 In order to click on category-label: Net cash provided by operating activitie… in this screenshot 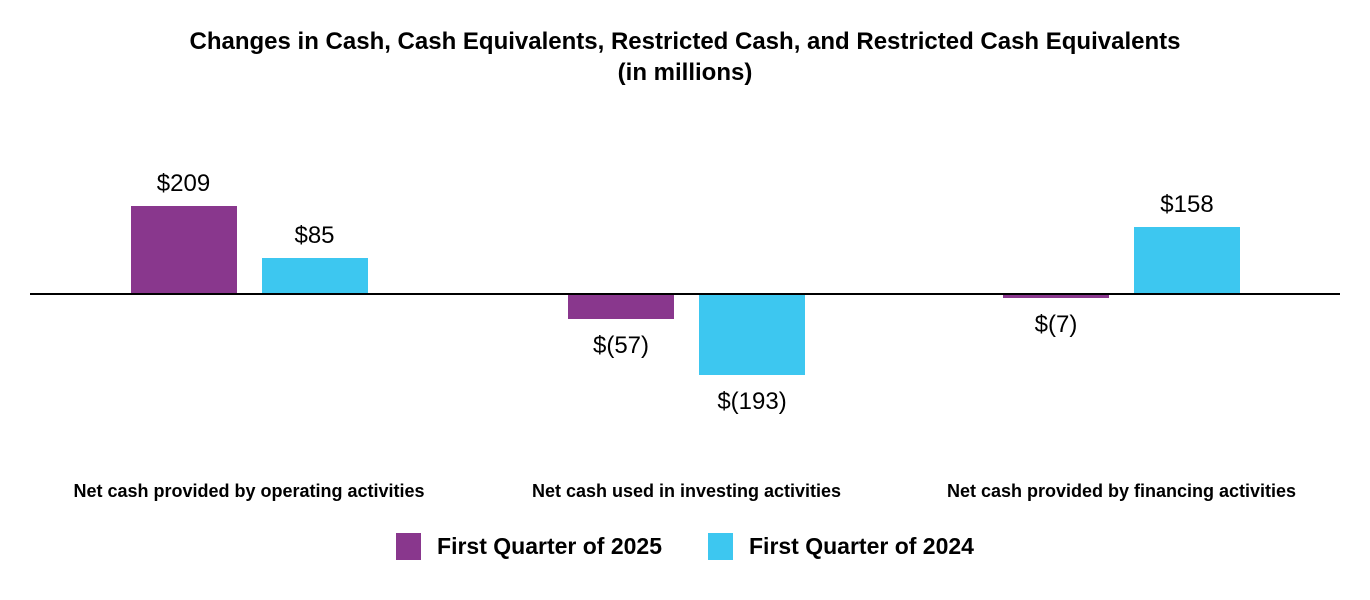, I will do `click(249, 491)`.